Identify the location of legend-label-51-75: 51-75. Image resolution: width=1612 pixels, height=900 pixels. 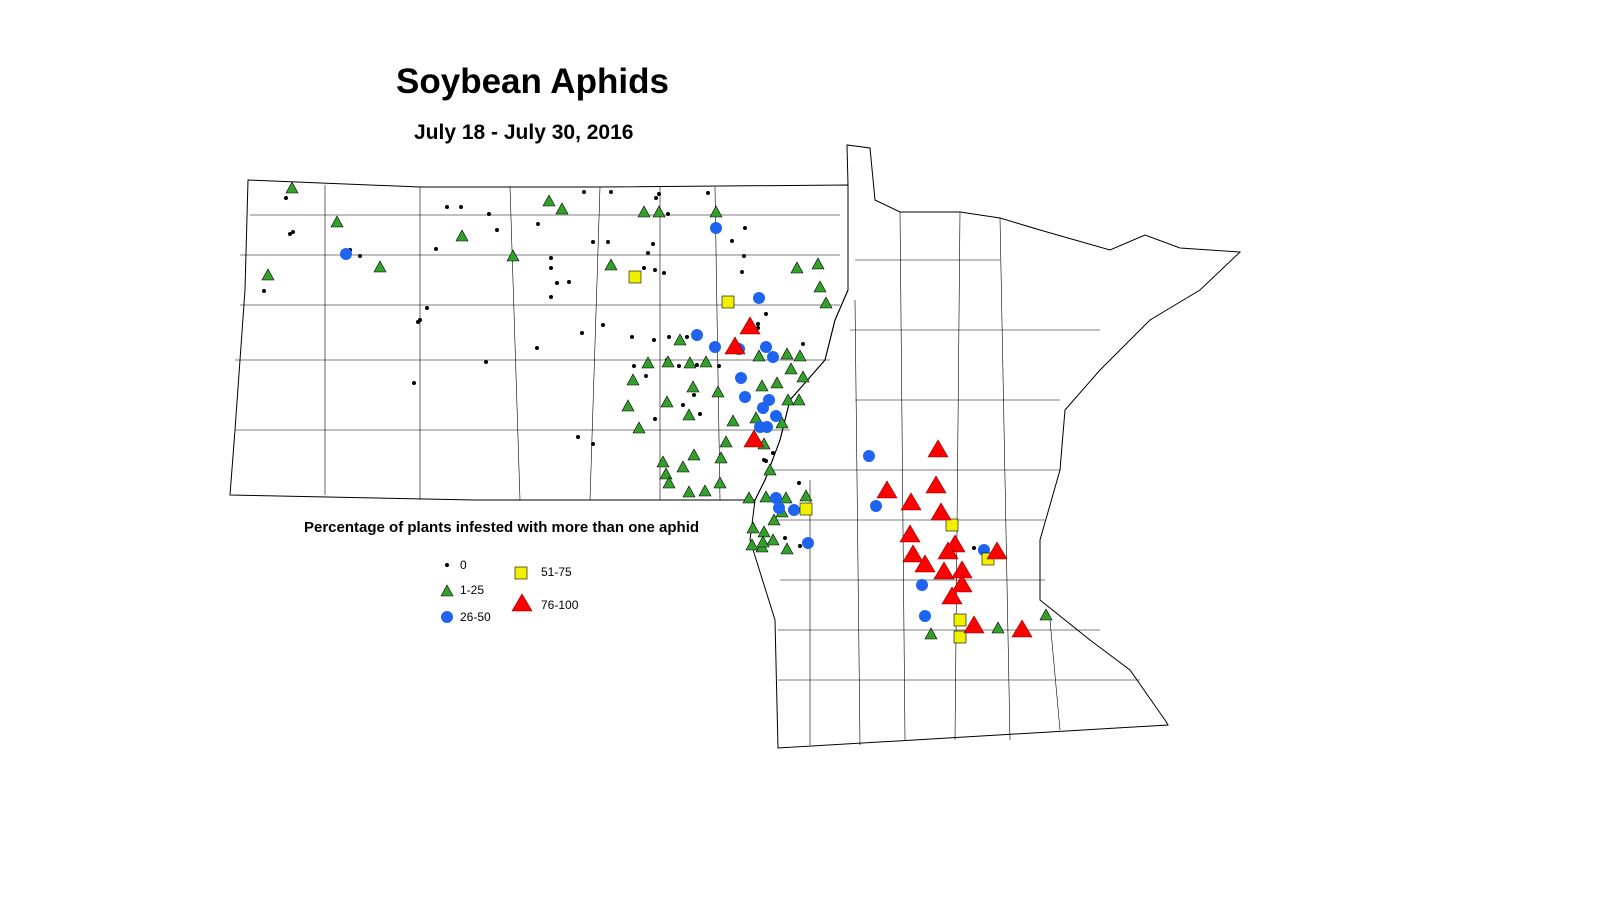
(556, 572).